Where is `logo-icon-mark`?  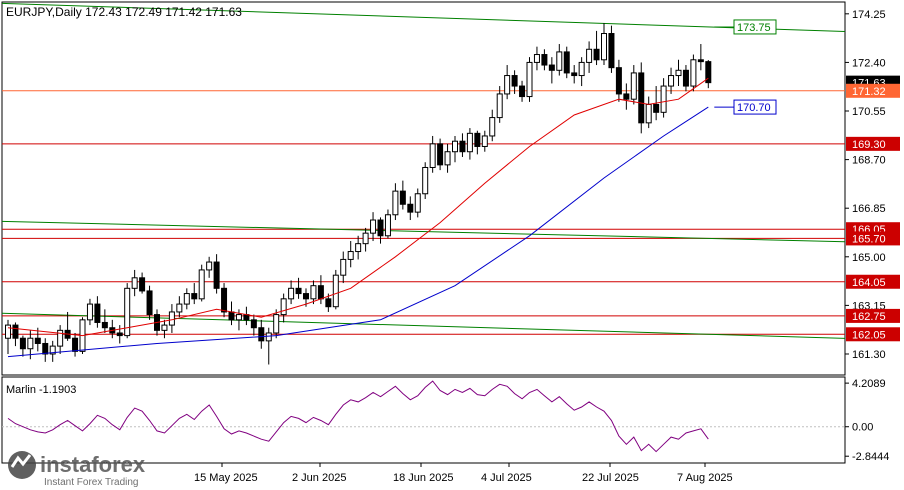
logo-icon-mark is located at coordinates (21, 461).